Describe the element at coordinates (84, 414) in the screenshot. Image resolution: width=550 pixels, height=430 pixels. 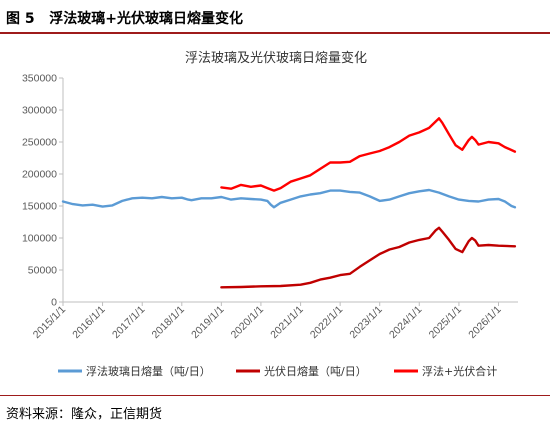
I see `source-note: 资料来源：隆众，正信期货` at that location.